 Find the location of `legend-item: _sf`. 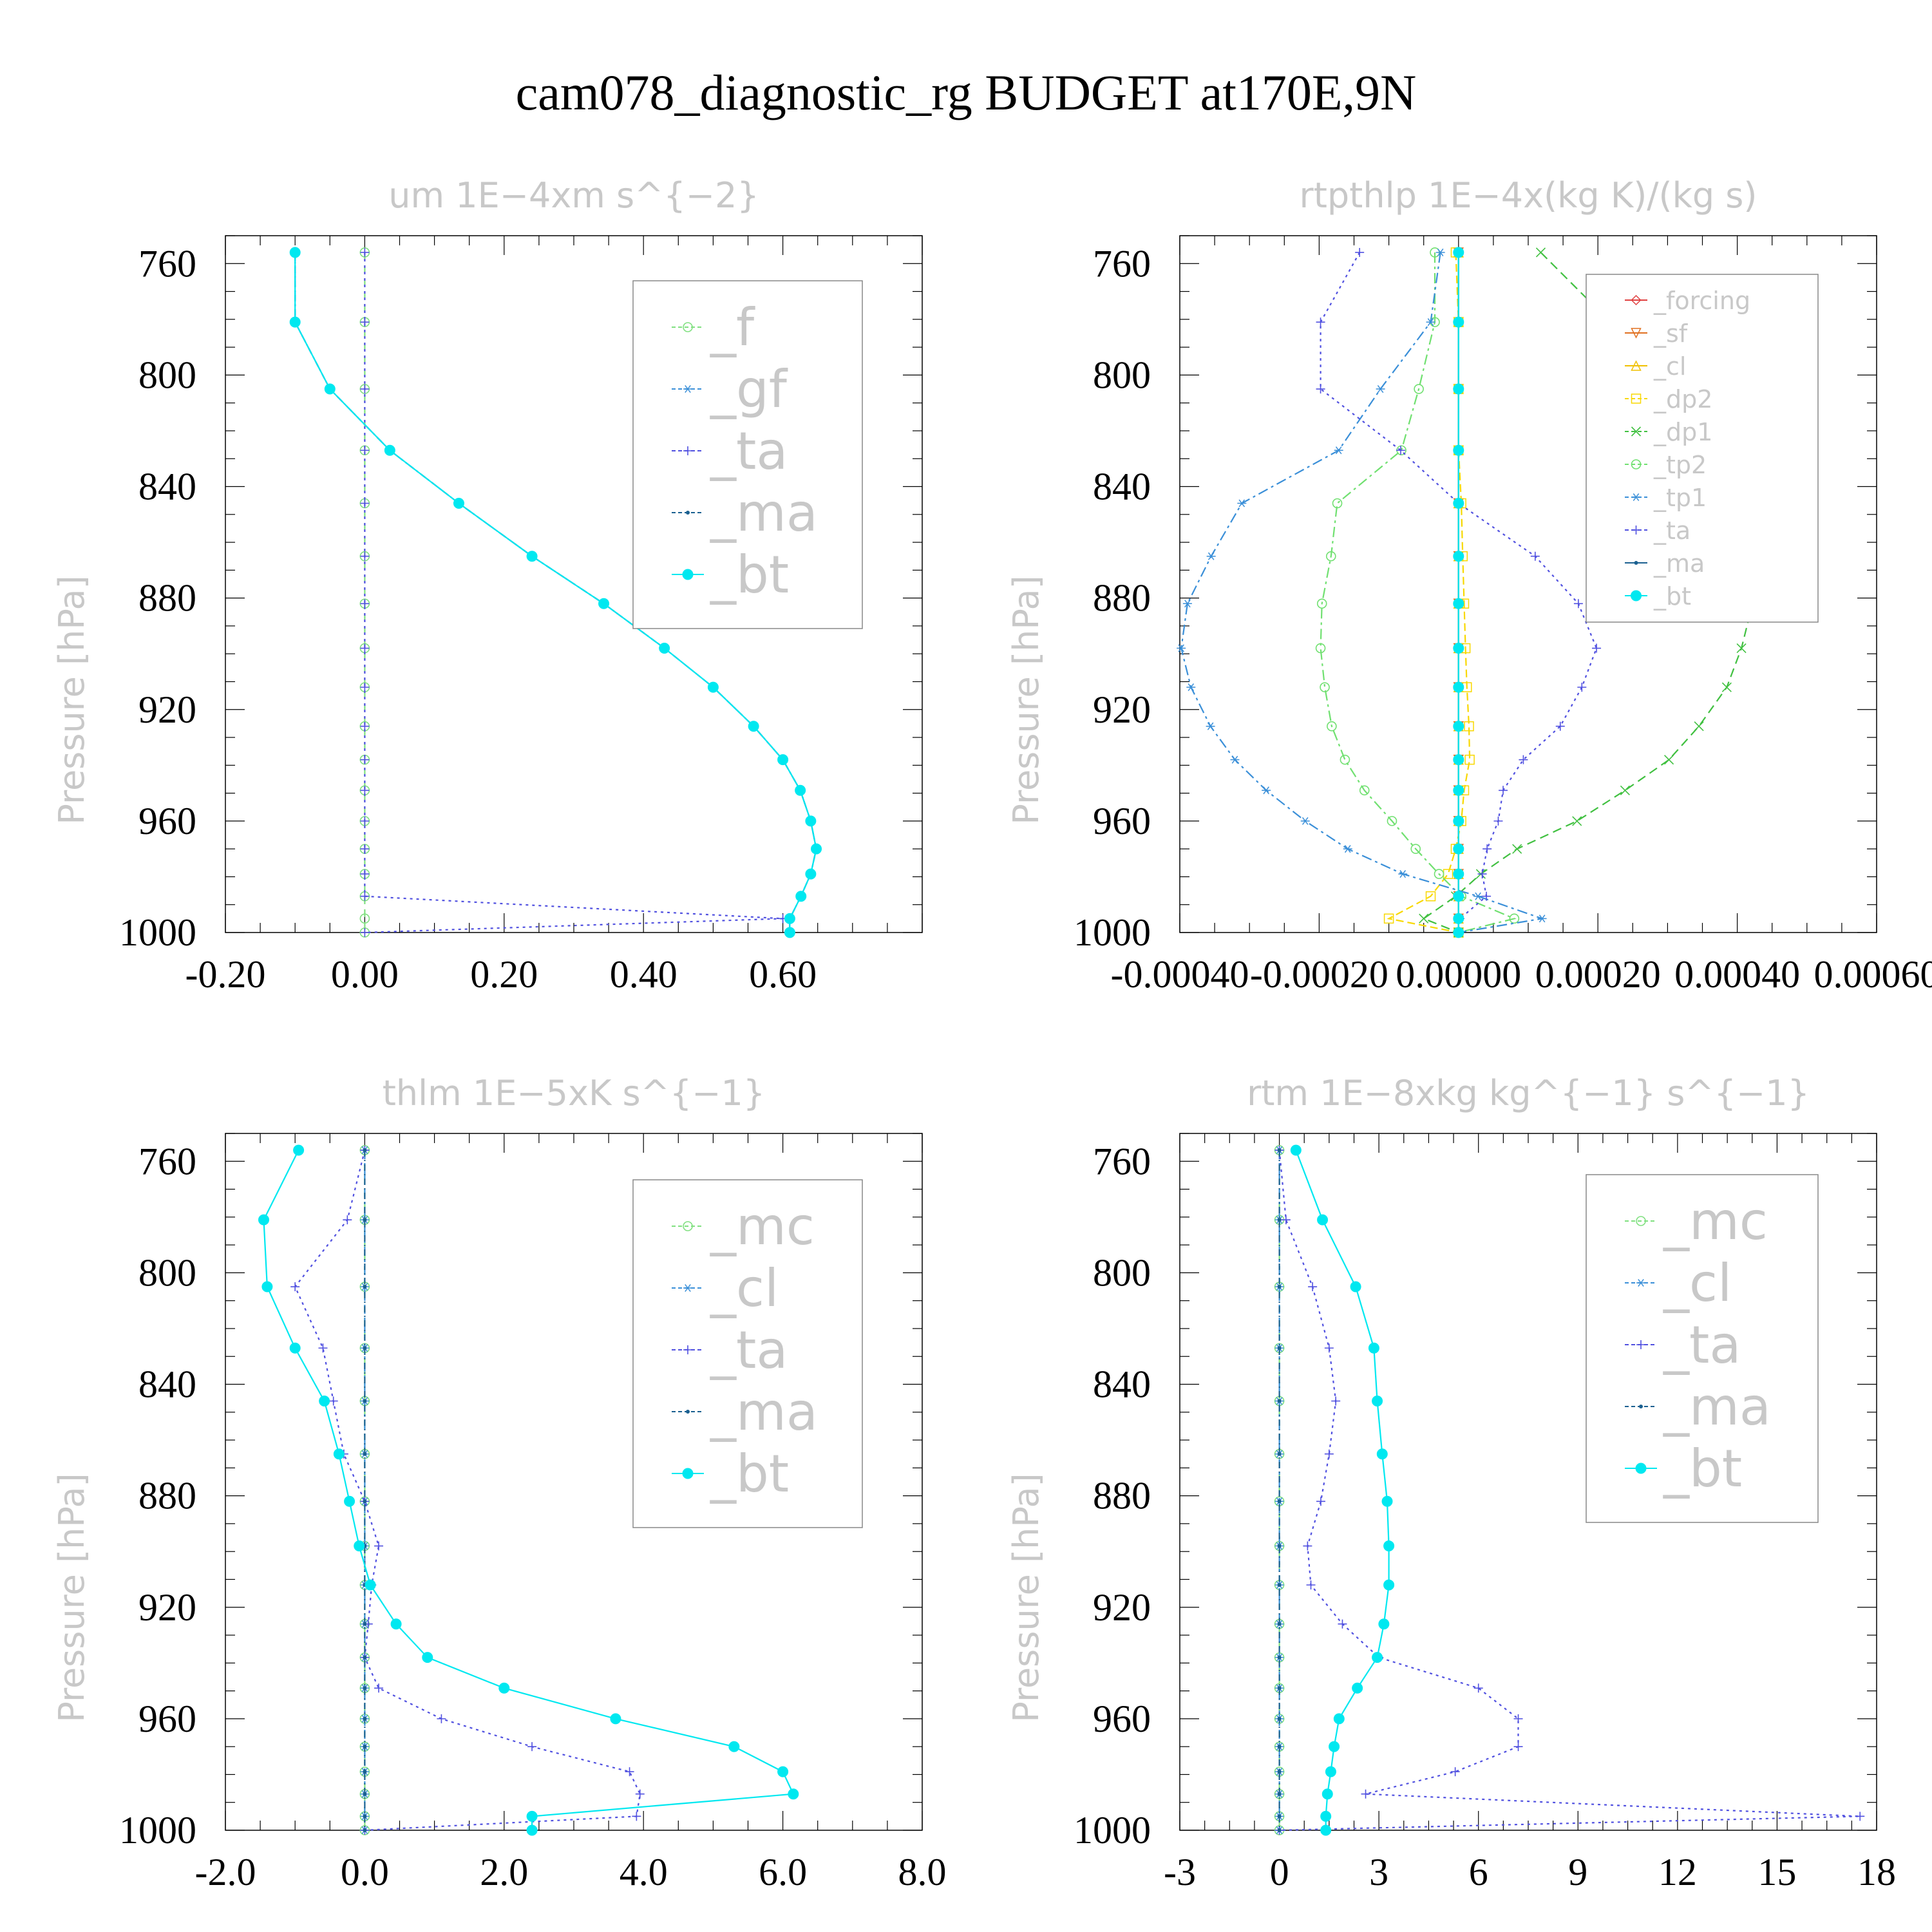

legend-item: _sf is located at coordinates (1657, 334).